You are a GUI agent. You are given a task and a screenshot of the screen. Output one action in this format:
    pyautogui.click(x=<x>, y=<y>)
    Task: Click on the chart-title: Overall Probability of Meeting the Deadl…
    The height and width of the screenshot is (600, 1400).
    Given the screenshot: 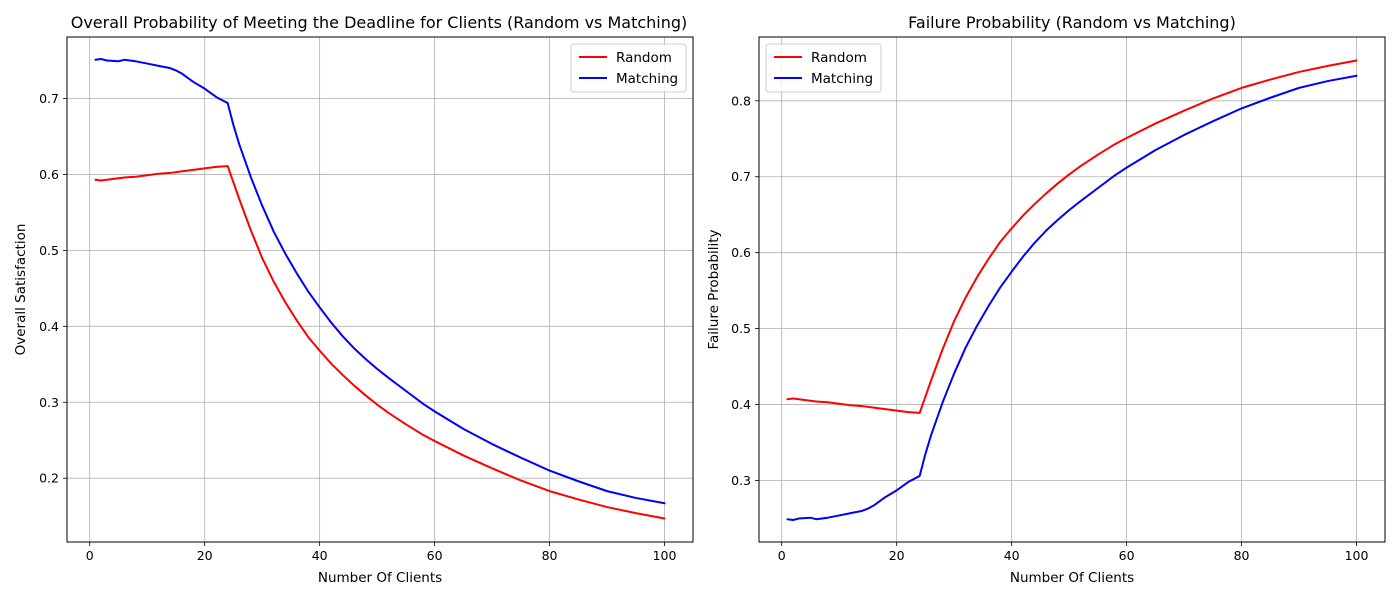 What is the action you would take?
    pyautogui.click(x=379, y=22)
    